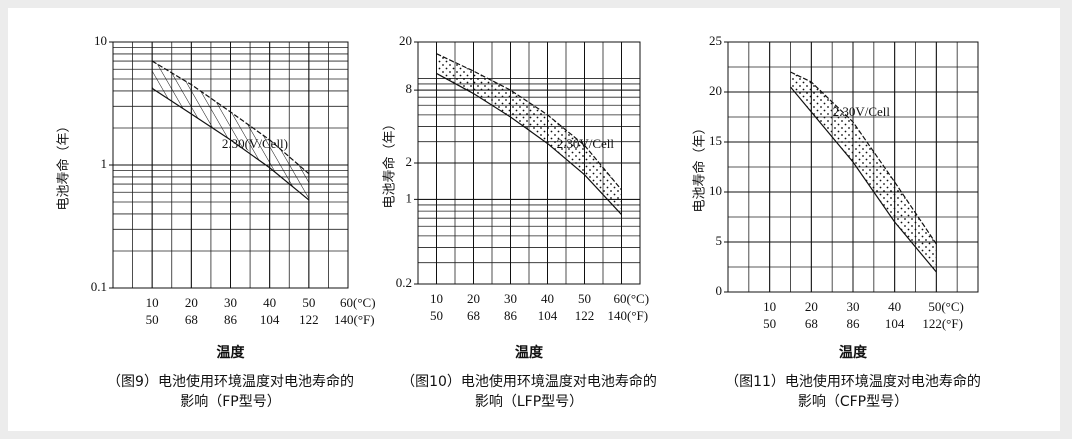 The width and height of the screenshot is (1072, 439). Describe the element at coordinates (719, 290) in the screenshot. I see `y-tick-label: 0` at that location.